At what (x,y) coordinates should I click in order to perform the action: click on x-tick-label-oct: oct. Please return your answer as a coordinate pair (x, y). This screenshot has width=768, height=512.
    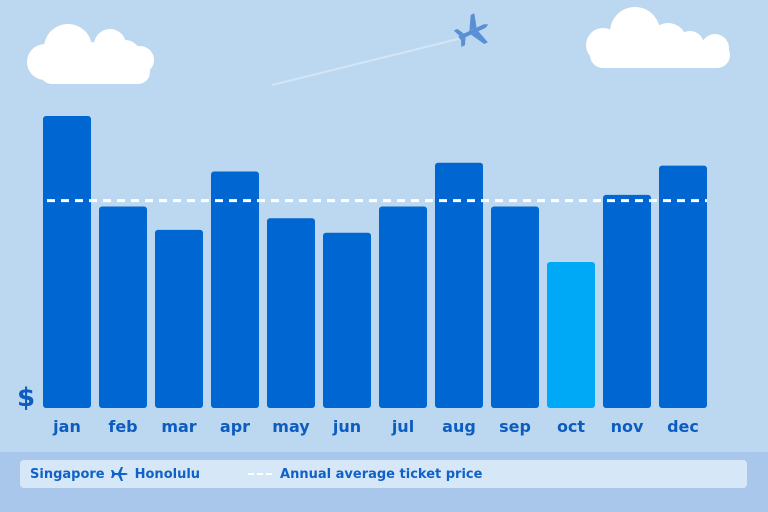
    Looking at the image, I should click on (571, 426).